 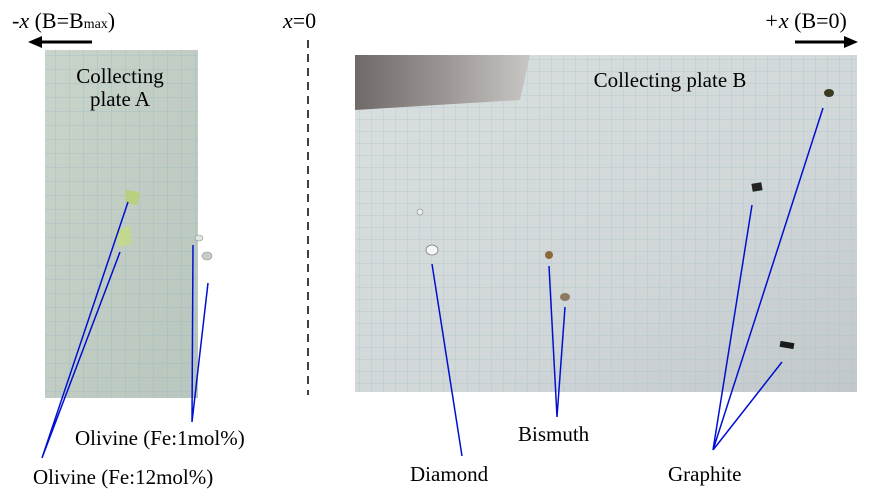 What do you see at coordinates (123, 477) in the screenshot?
I see `label-olivine-12: Olivine (Fe:12mol%)` at bounding box center [123, 477].